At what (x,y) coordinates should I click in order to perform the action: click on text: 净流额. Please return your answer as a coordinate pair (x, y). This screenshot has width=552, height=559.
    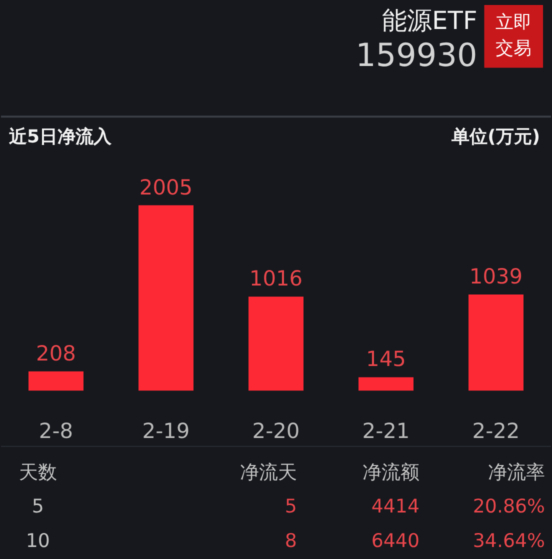
    Looking at the image, I should click on (391, 472).